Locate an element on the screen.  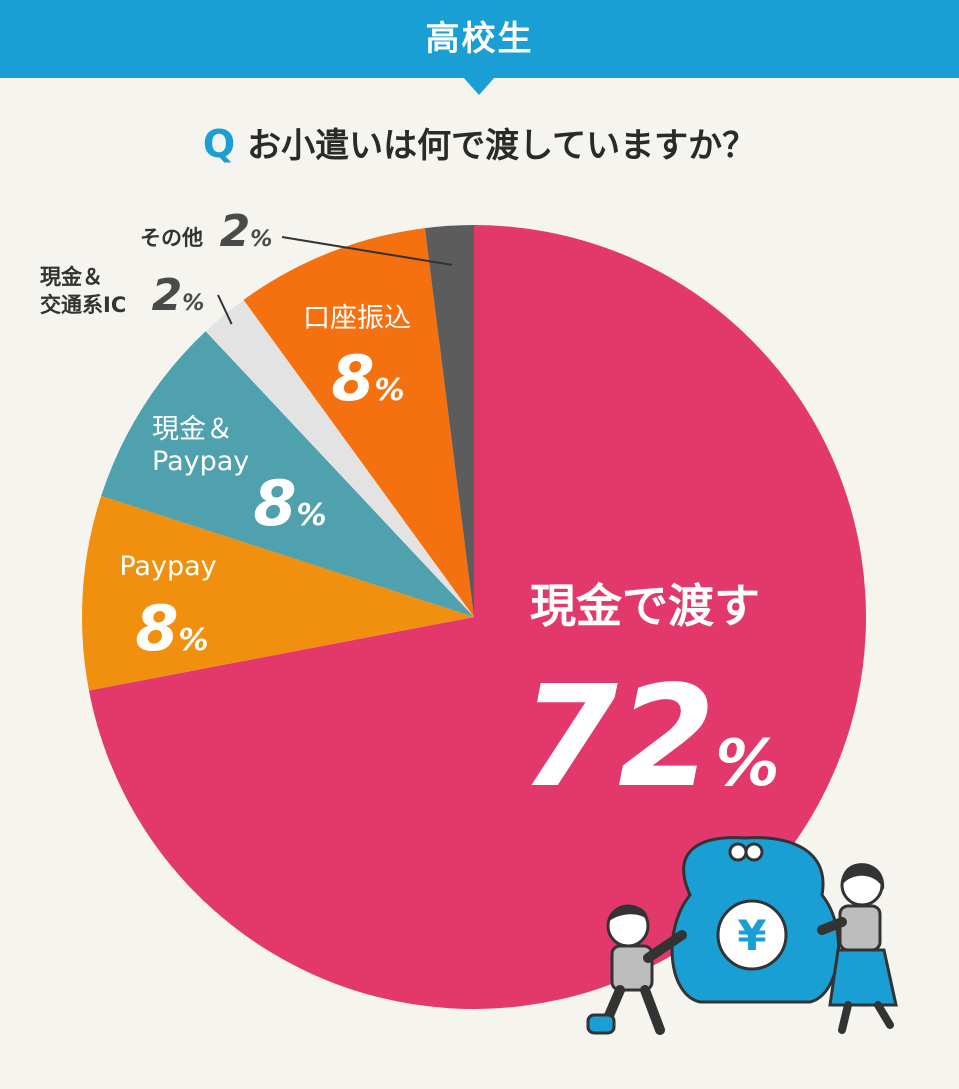
label-paypay-value: 8% is located at coordinates (171, 628).